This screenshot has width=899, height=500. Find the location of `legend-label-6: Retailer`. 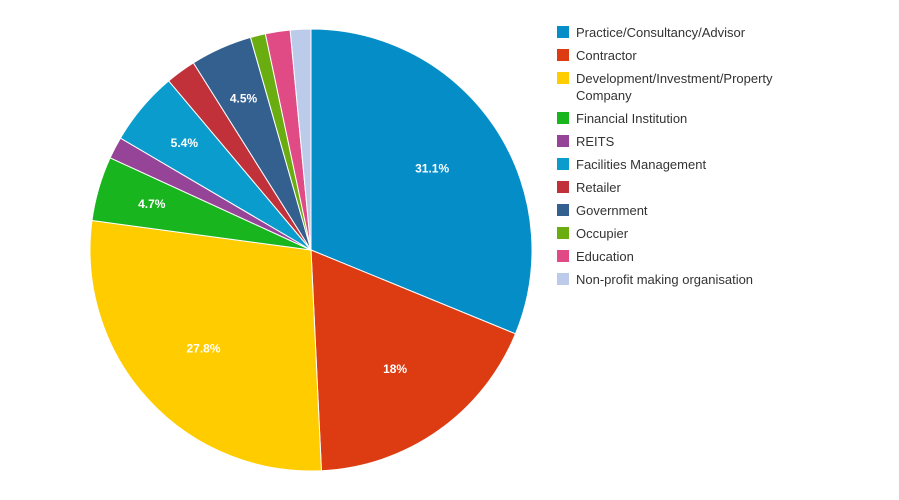

legend-label-6: Retailer is located at coordinates (598, 187).